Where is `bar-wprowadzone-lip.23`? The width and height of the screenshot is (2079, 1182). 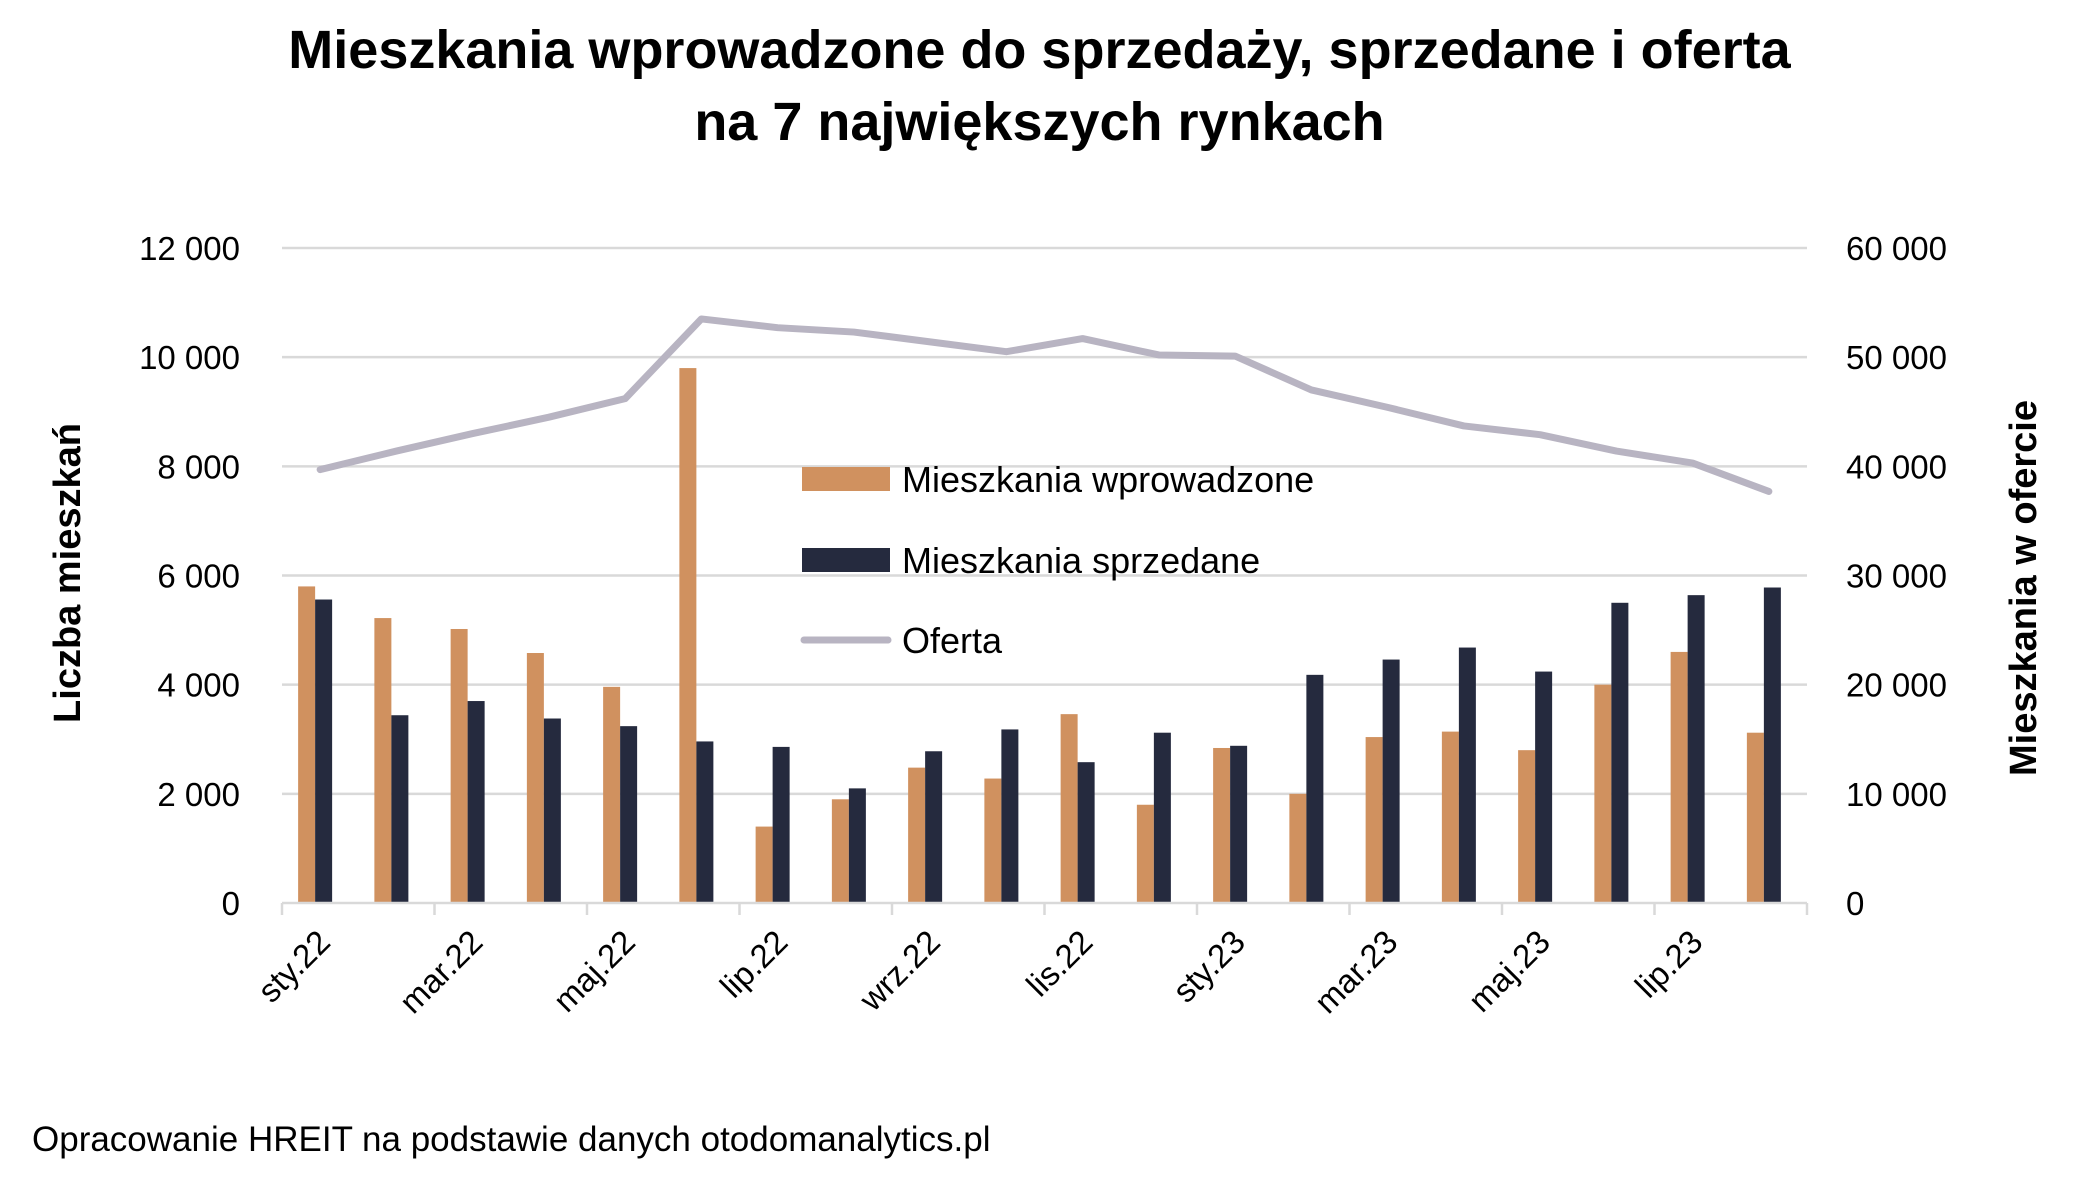 bar-wprowadzone-lip.23 is located at coordinates (1679, 777).